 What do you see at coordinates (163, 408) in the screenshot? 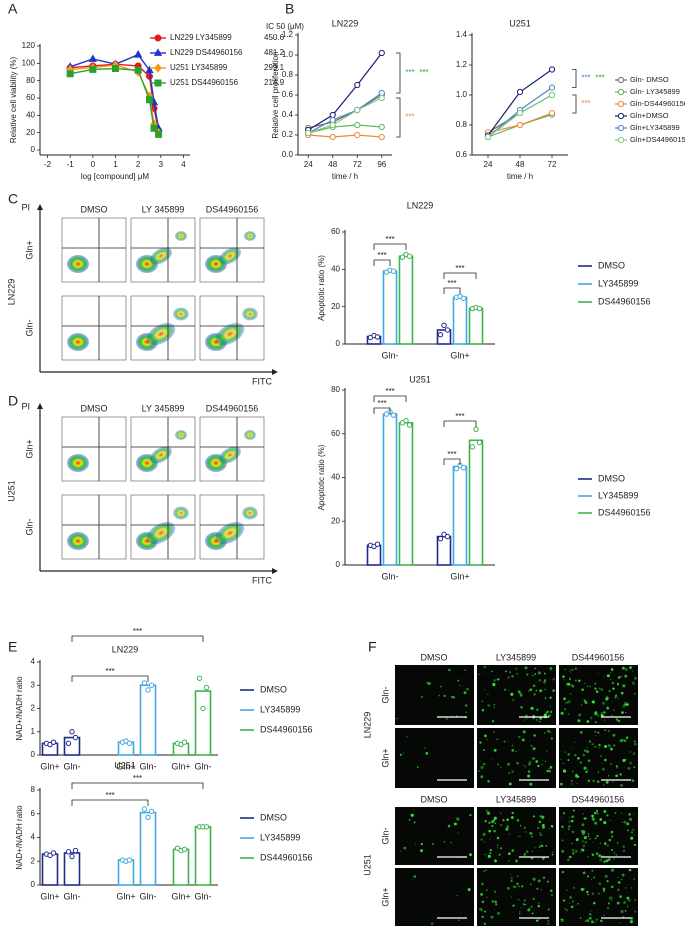
I see `column-label: LY 345899` at bounding box center [163, 408].